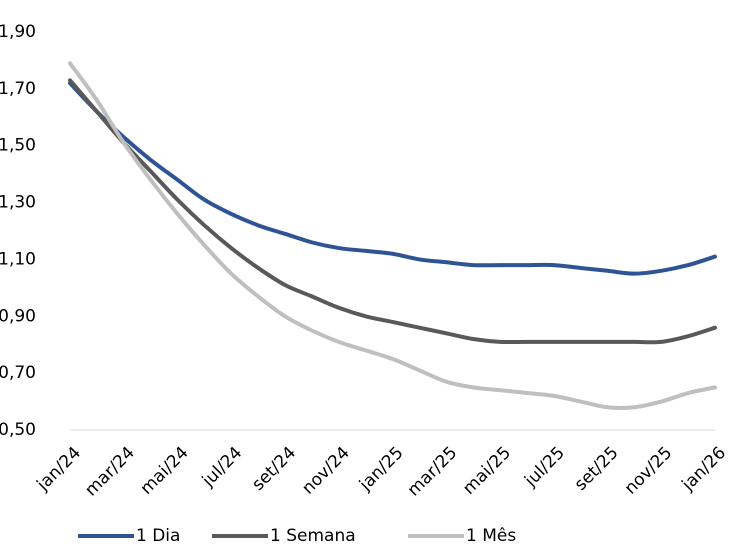  Describe the element at coordinates (274, 469) in the screenshot. I see `x-tick-label: set/24` at that location.